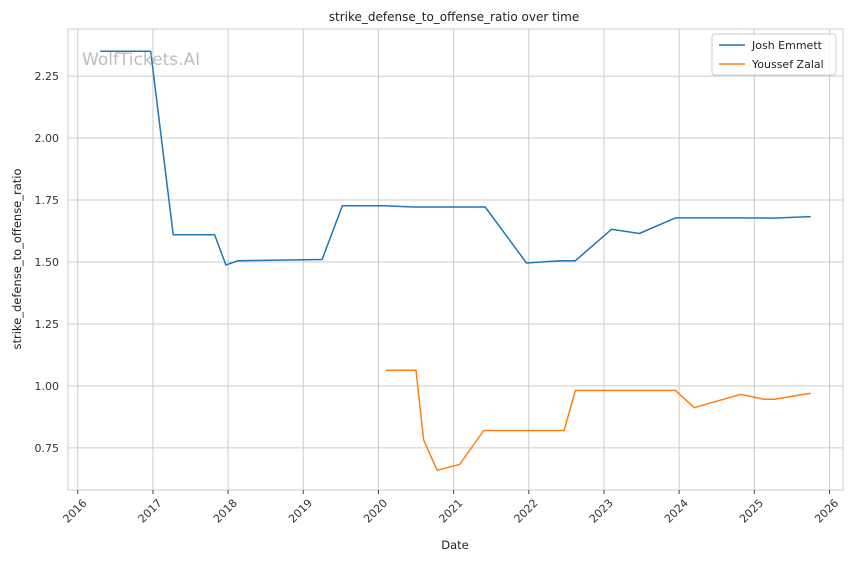 The image size is (852, 561). Describe the element at coordinates (141, 60) in the screenshot. I see `watermark-text: WolfTickets.AI` at that location.